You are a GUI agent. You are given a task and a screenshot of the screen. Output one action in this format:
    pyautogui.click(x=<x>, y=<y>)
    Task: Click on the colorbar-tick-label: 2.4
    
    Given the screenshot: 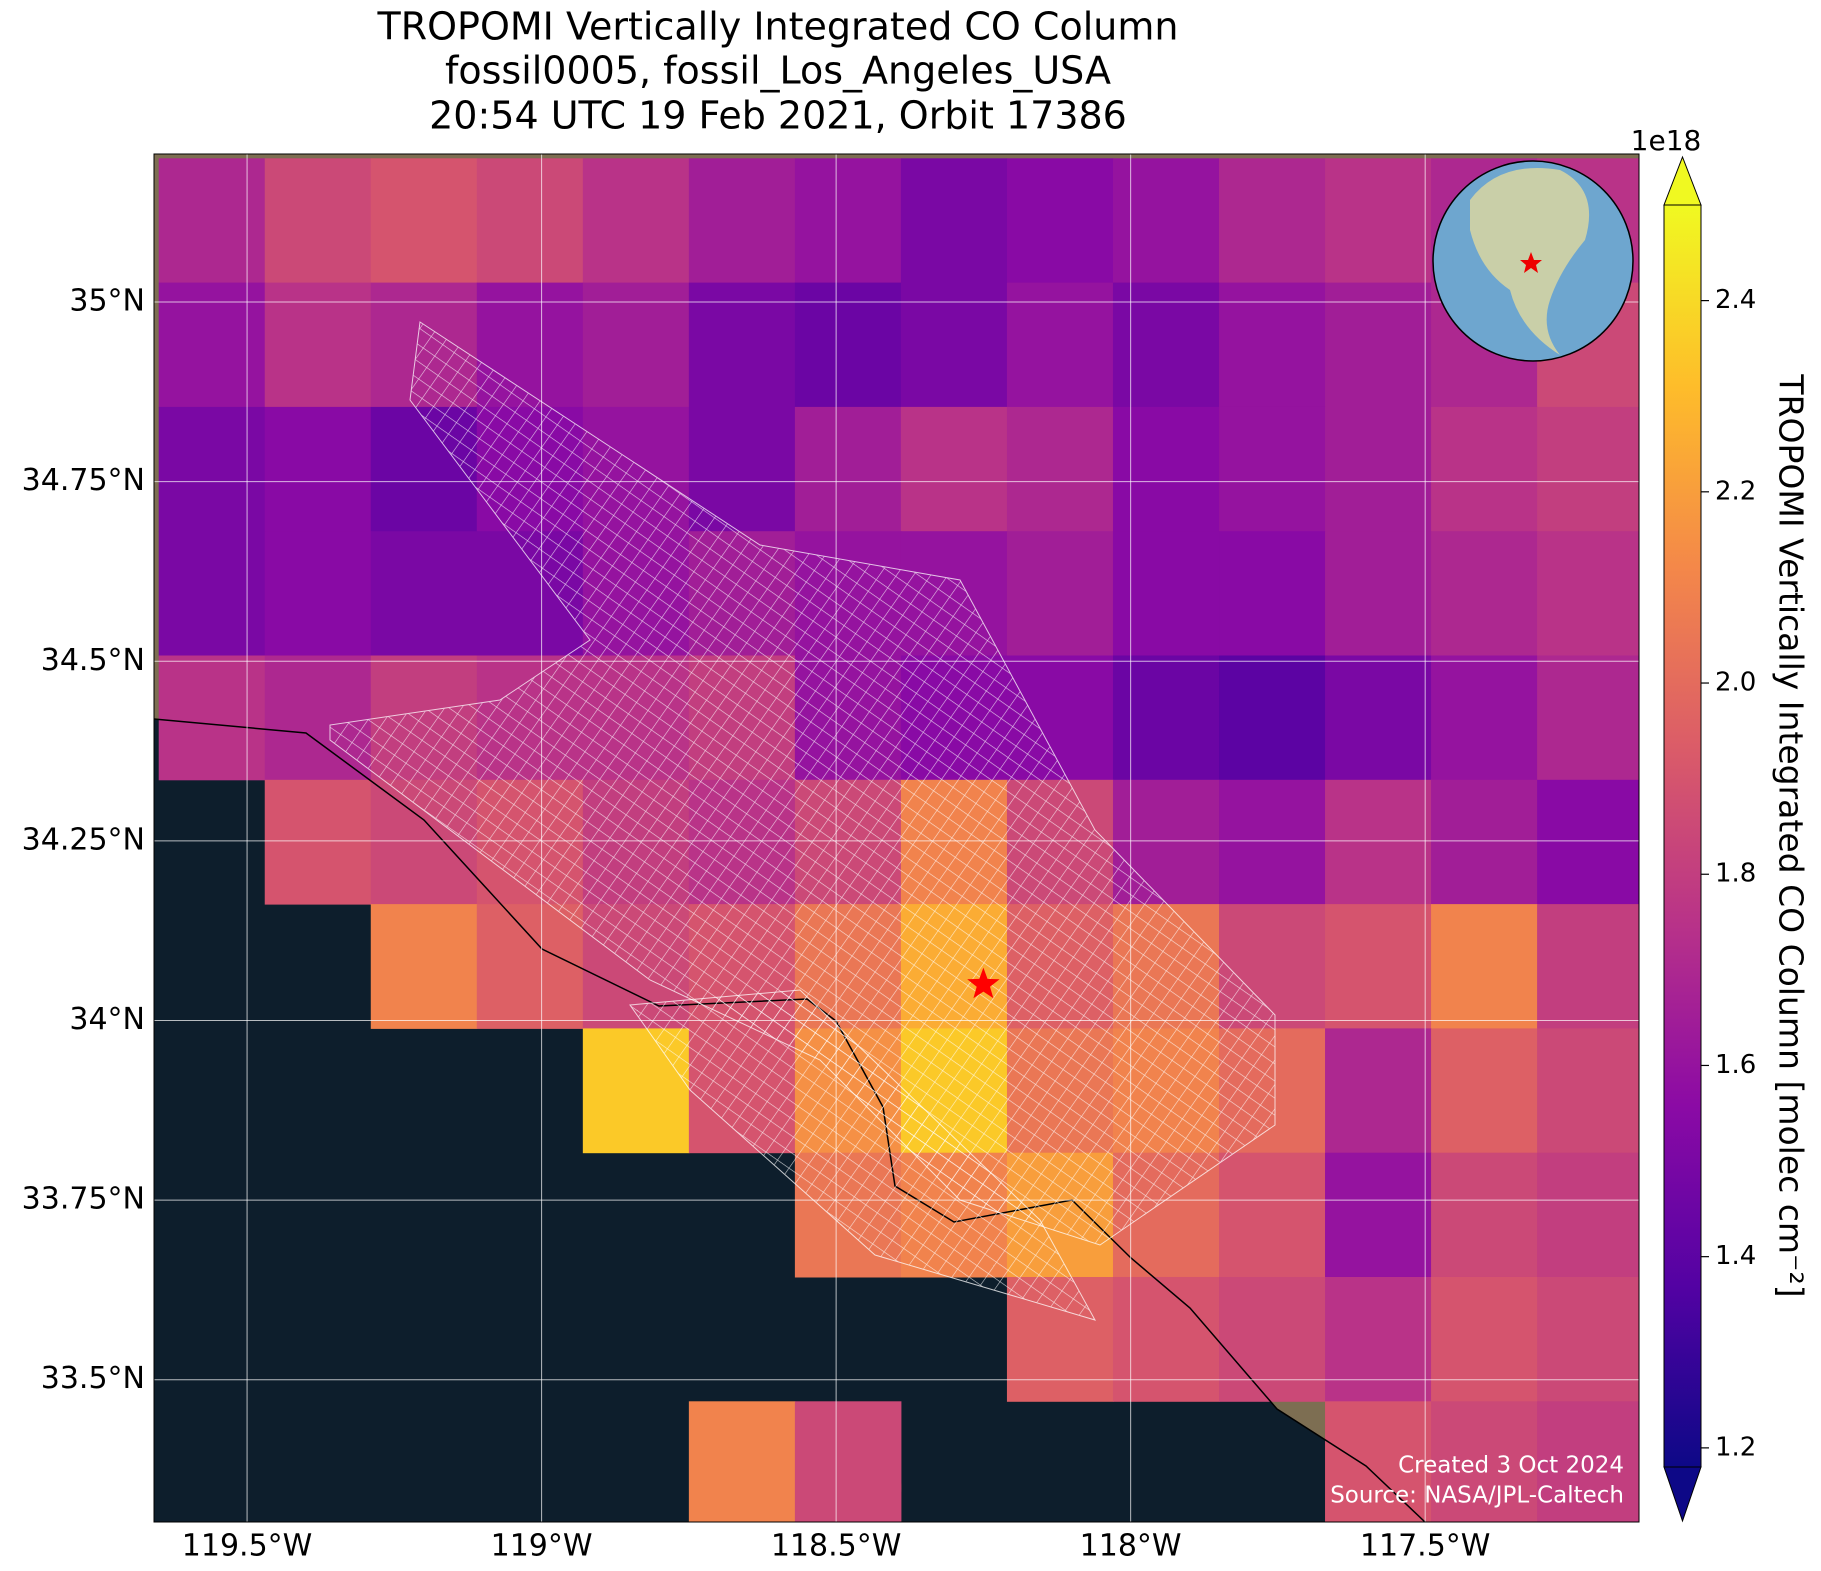 What is the action you would take?
    pyautogui.click(x=1735, y=300)
    